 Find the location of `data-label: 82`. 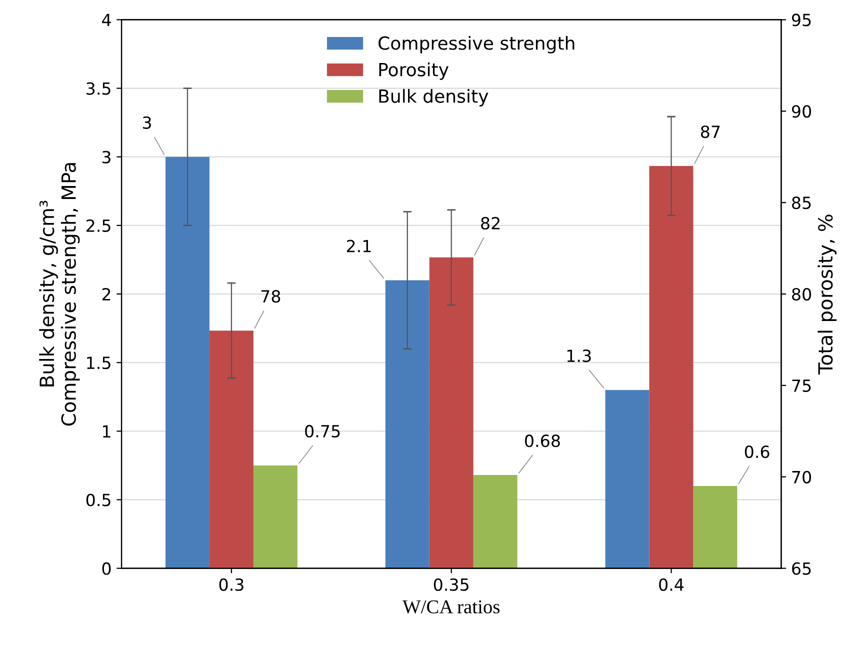

data-label: 82 is located at coordinates (490, 223).